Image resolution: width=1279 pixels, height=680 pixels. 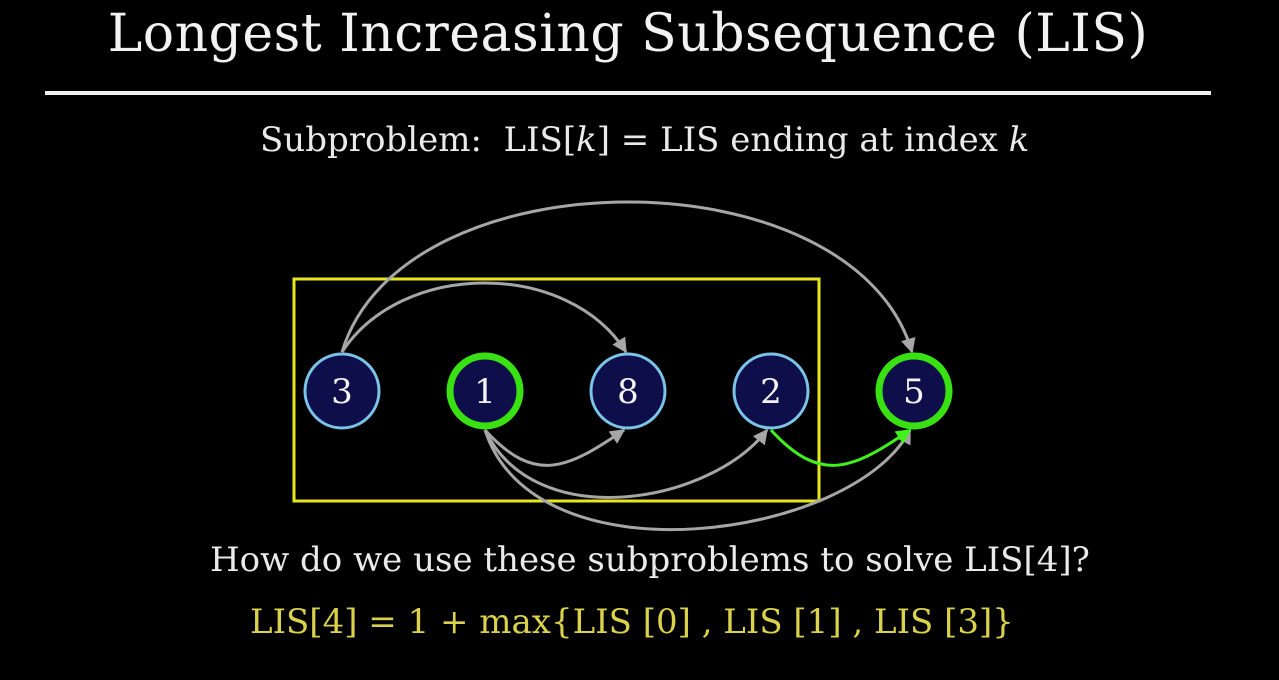 What do you see at coordinates (540, 140) in the screenshot?
I see `subproblem-lhs-prefix: LIS[` at bounding box center [540, 140].